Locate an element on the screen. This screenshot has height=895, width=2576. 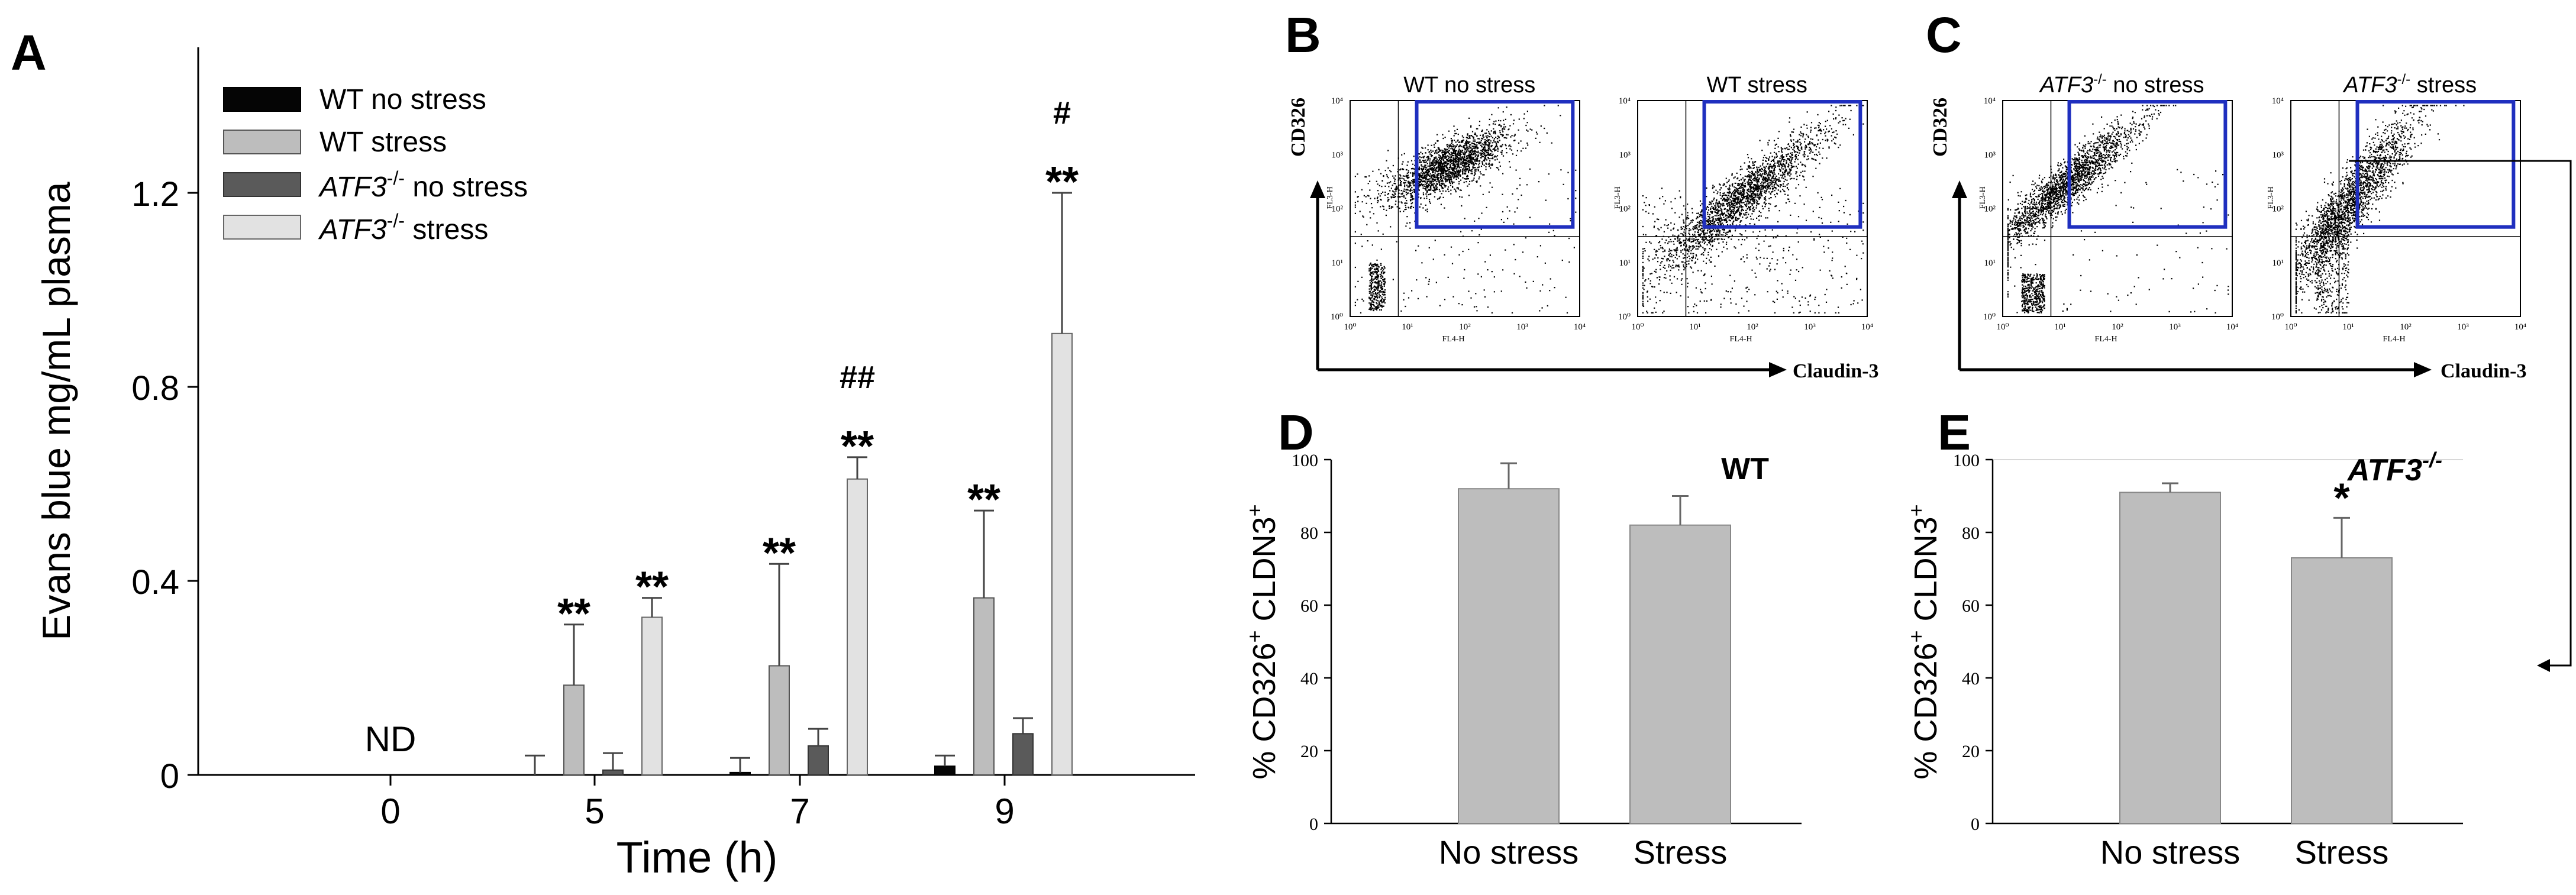
chart-a-xtick-label: 5 is located at coordinates (594, 811).